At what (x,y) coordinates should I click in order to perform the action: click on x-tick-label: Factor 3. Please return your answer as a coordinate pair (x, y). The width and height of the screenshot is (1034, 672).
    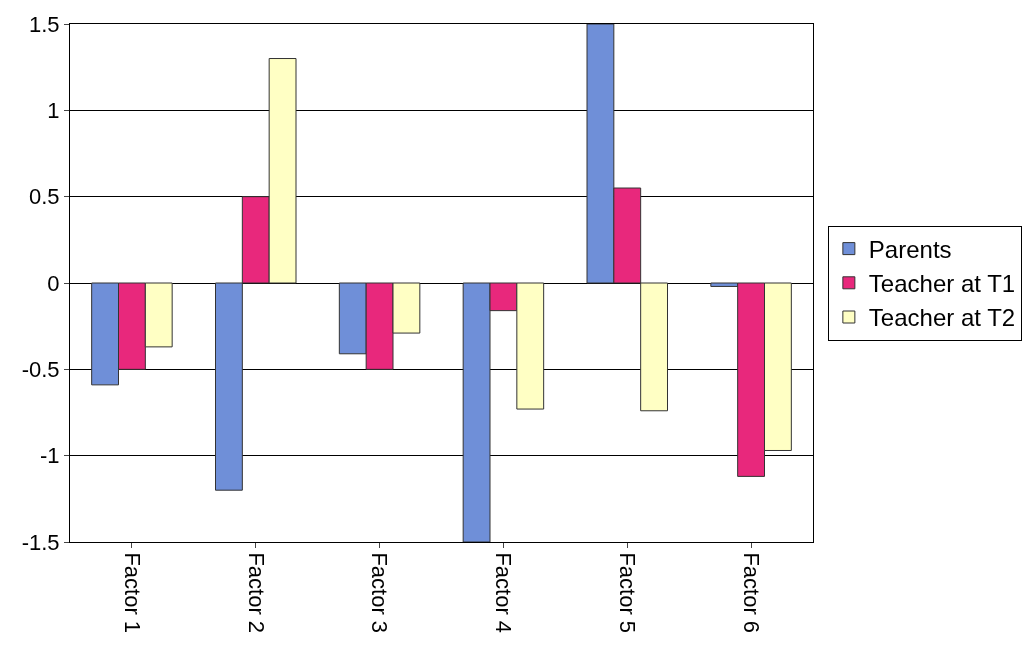
    Looking at the image, I should click on (380, 593).